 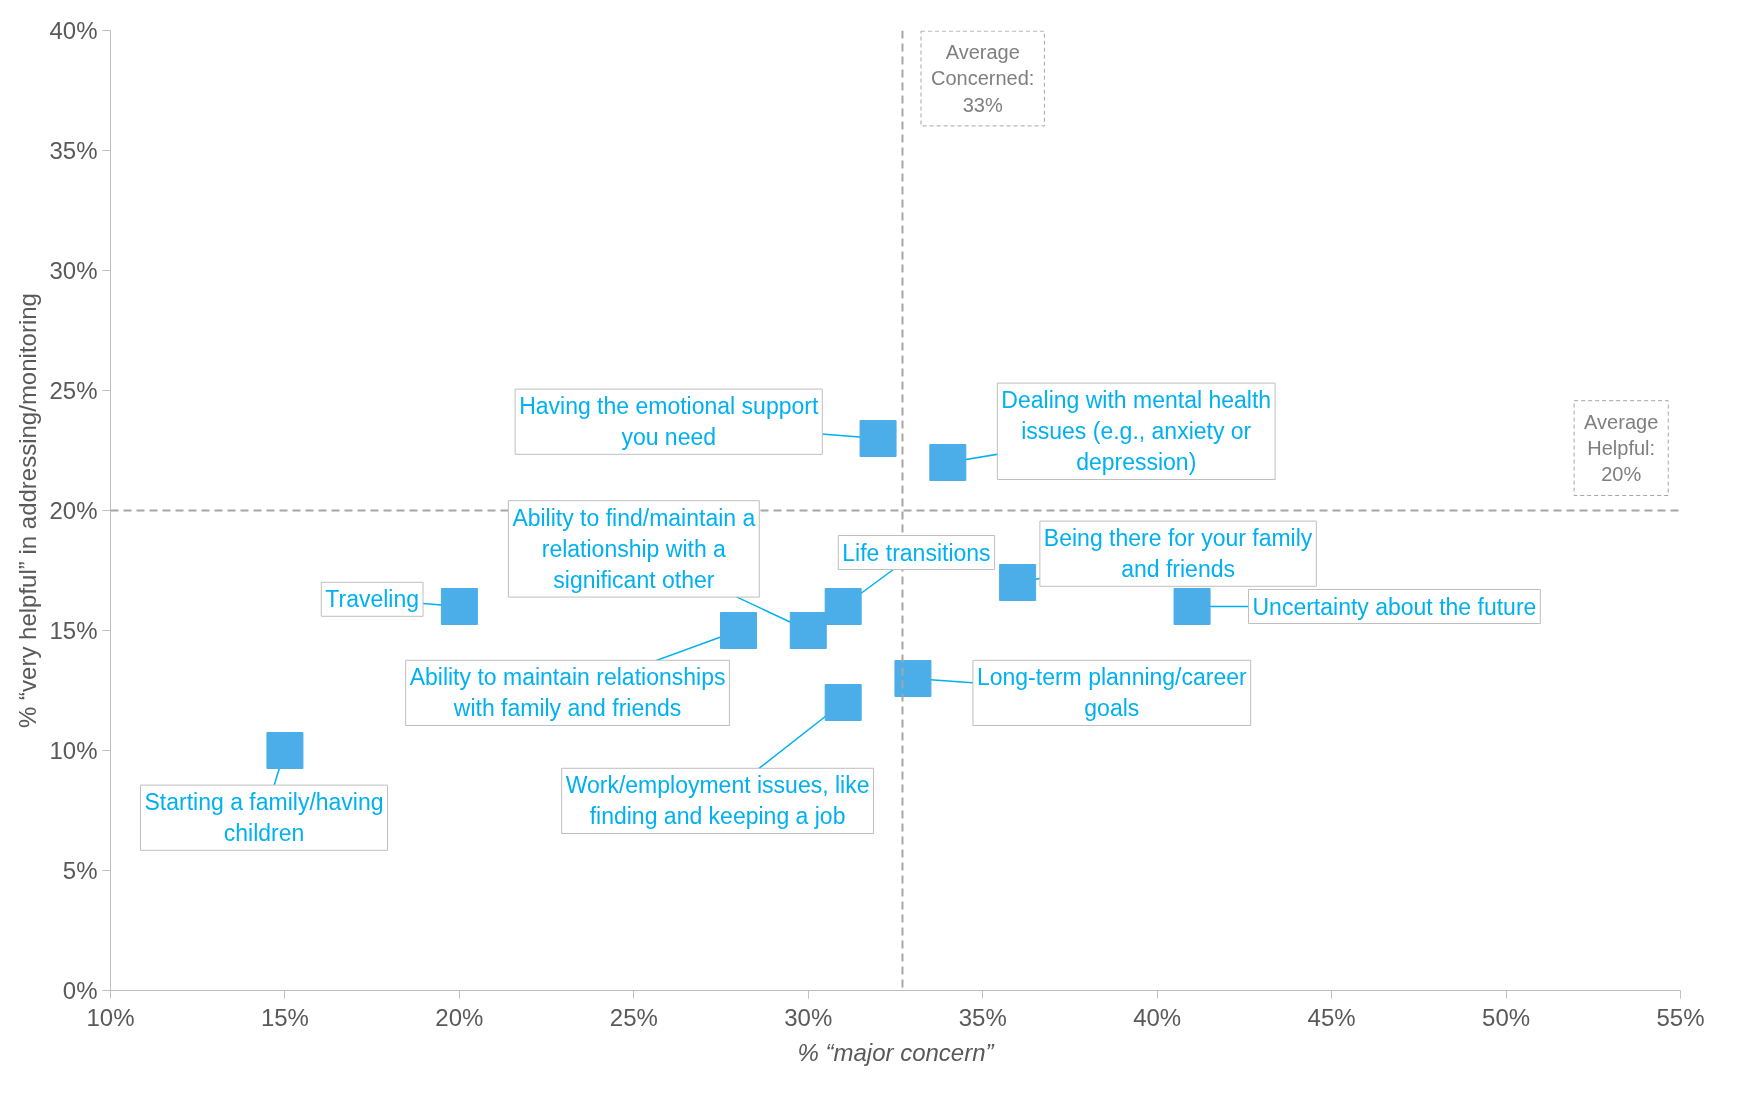 I want to click on x-tick-label: 50%, so click(x=1506, y=1017).